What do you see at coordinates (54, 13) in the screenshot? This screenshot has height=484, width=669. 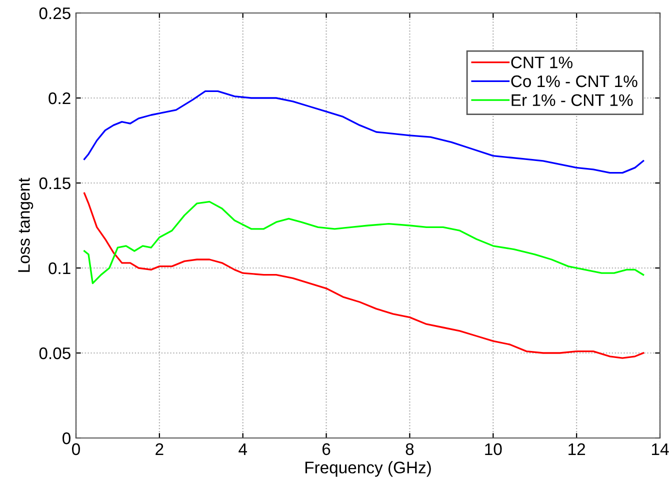 I see `y-tick-label: 0.25` at bounding box center [54, 13].